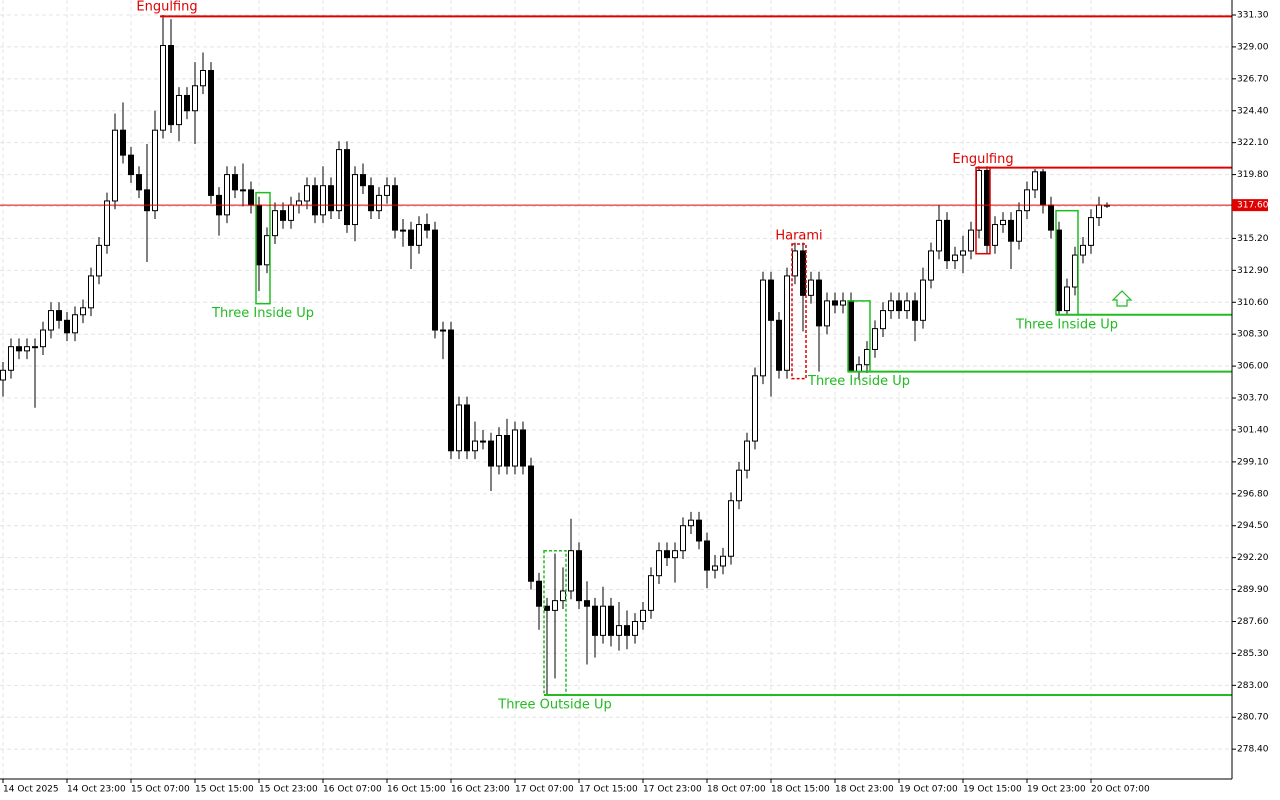 This screenshot has height=800, width=1280. Describe the element at coordinates (798, 235) in the screenshot. I see `pattern-label: Harami` at that location.